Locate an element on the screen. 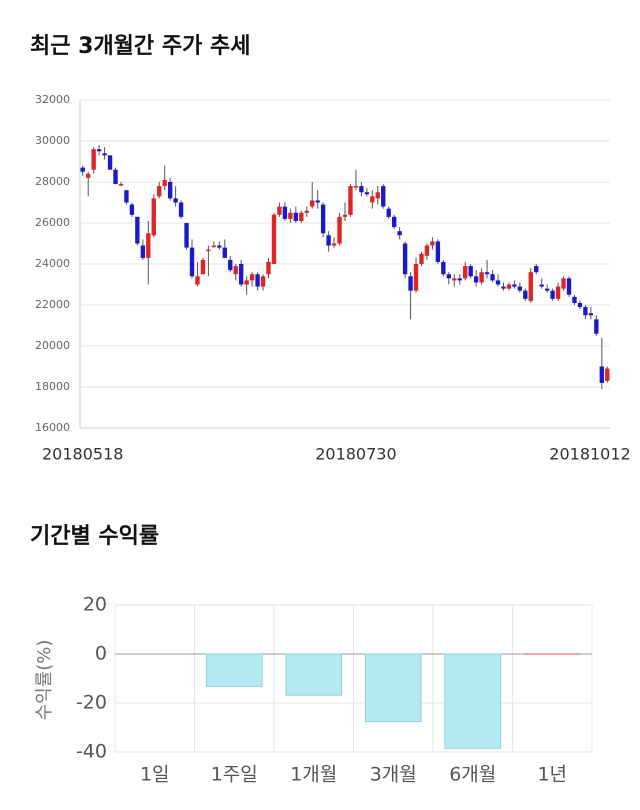 The image size is (640, 810). y-tick-label: 0 is located at coordinates (101, 654).